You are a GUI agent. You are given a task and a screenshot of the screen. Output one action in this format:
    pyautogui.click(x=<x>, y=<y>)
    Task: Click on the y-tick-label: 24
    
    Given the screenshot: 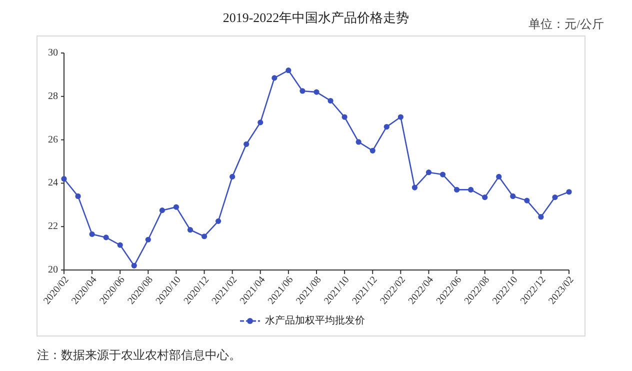 What is the action you would take?
    pyautogui.click(x=53, y=183)
    